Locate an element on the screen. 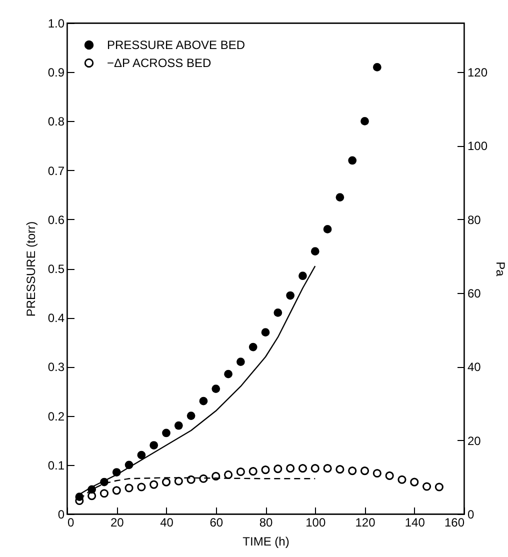 Image resolution: width=508 pixels, height=557 pixels. x-tick-label: 80 is located at coordinates (266, 523).